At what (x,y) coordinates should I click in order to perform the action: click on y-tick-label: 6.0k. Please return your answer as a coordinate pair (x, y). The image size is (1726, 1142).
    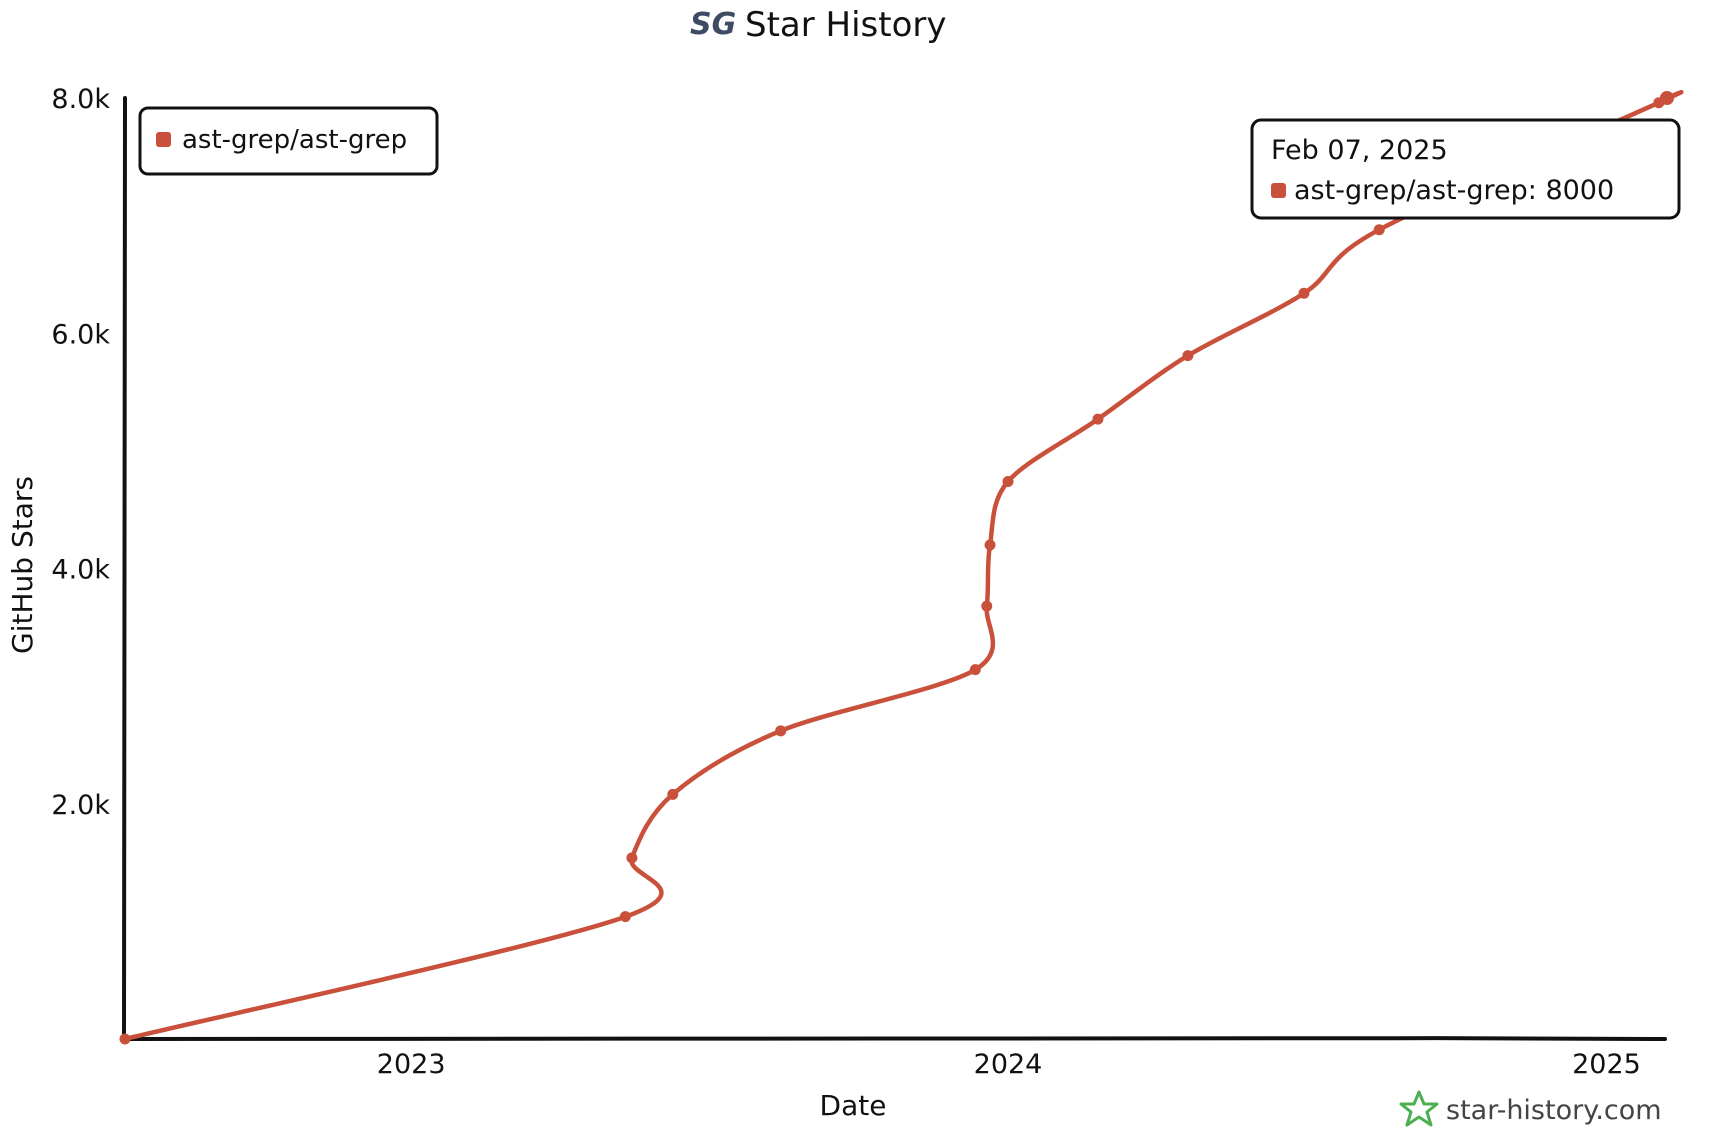
    Looking at the image, I should click on (80, 334).